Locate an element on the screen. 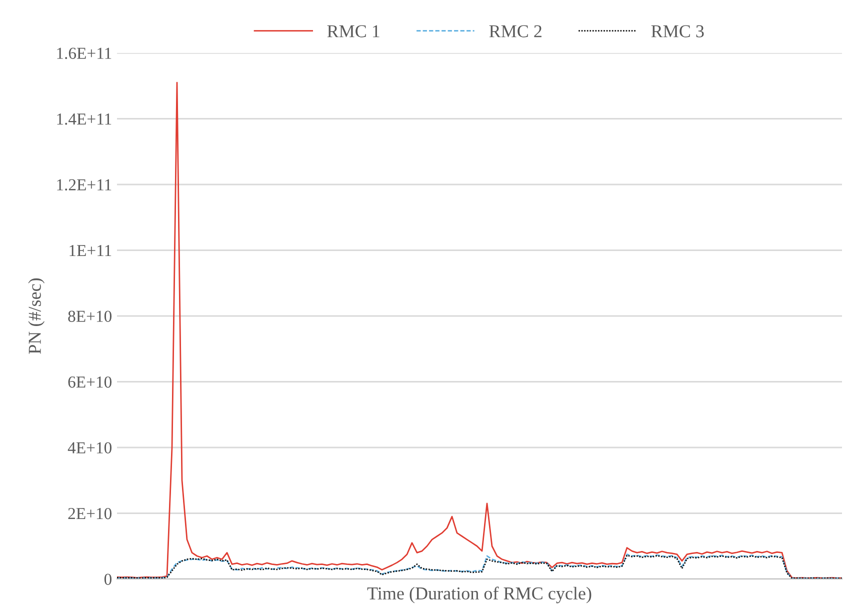 The image size is (845, 605). y-tick-label: 1.6E+11 is located at coordinates (84, 54).